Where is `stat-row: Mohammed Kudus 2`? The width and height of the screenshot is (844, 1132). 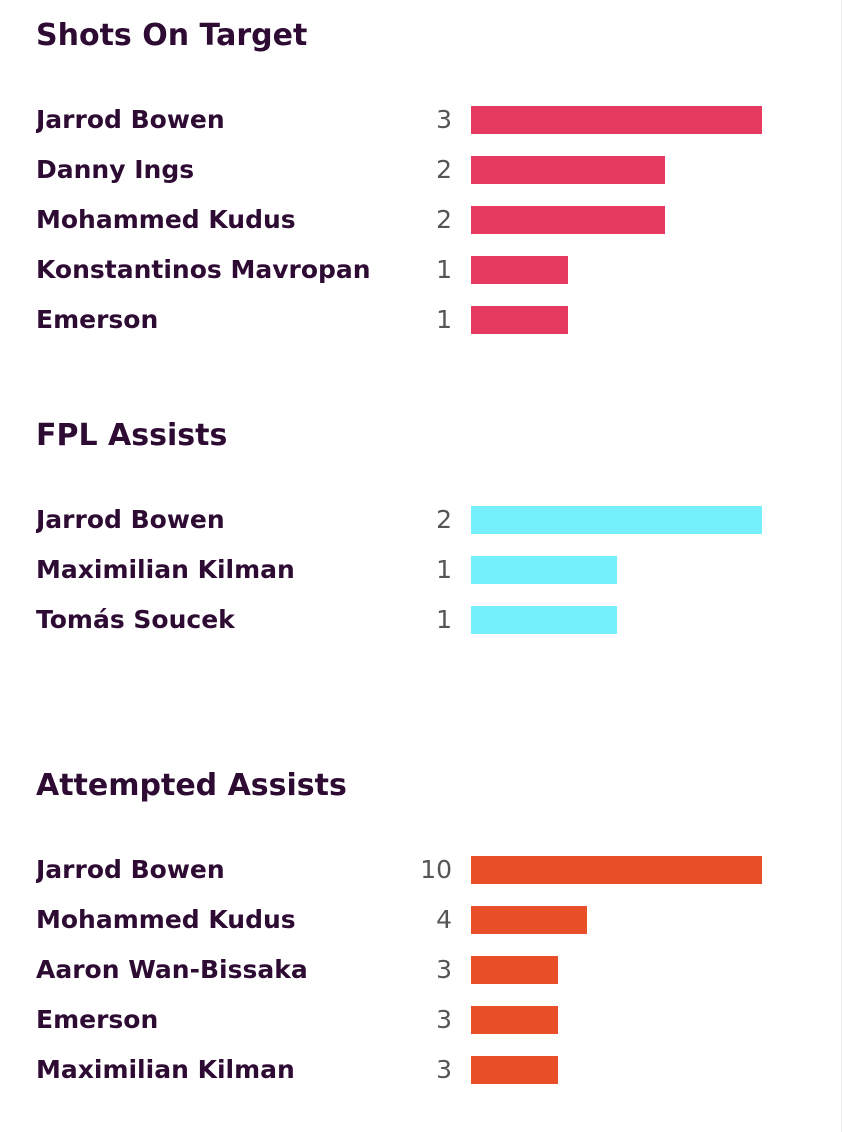
stat-row: Mohammed Kudus 2 is located at coordinates (422, 225).